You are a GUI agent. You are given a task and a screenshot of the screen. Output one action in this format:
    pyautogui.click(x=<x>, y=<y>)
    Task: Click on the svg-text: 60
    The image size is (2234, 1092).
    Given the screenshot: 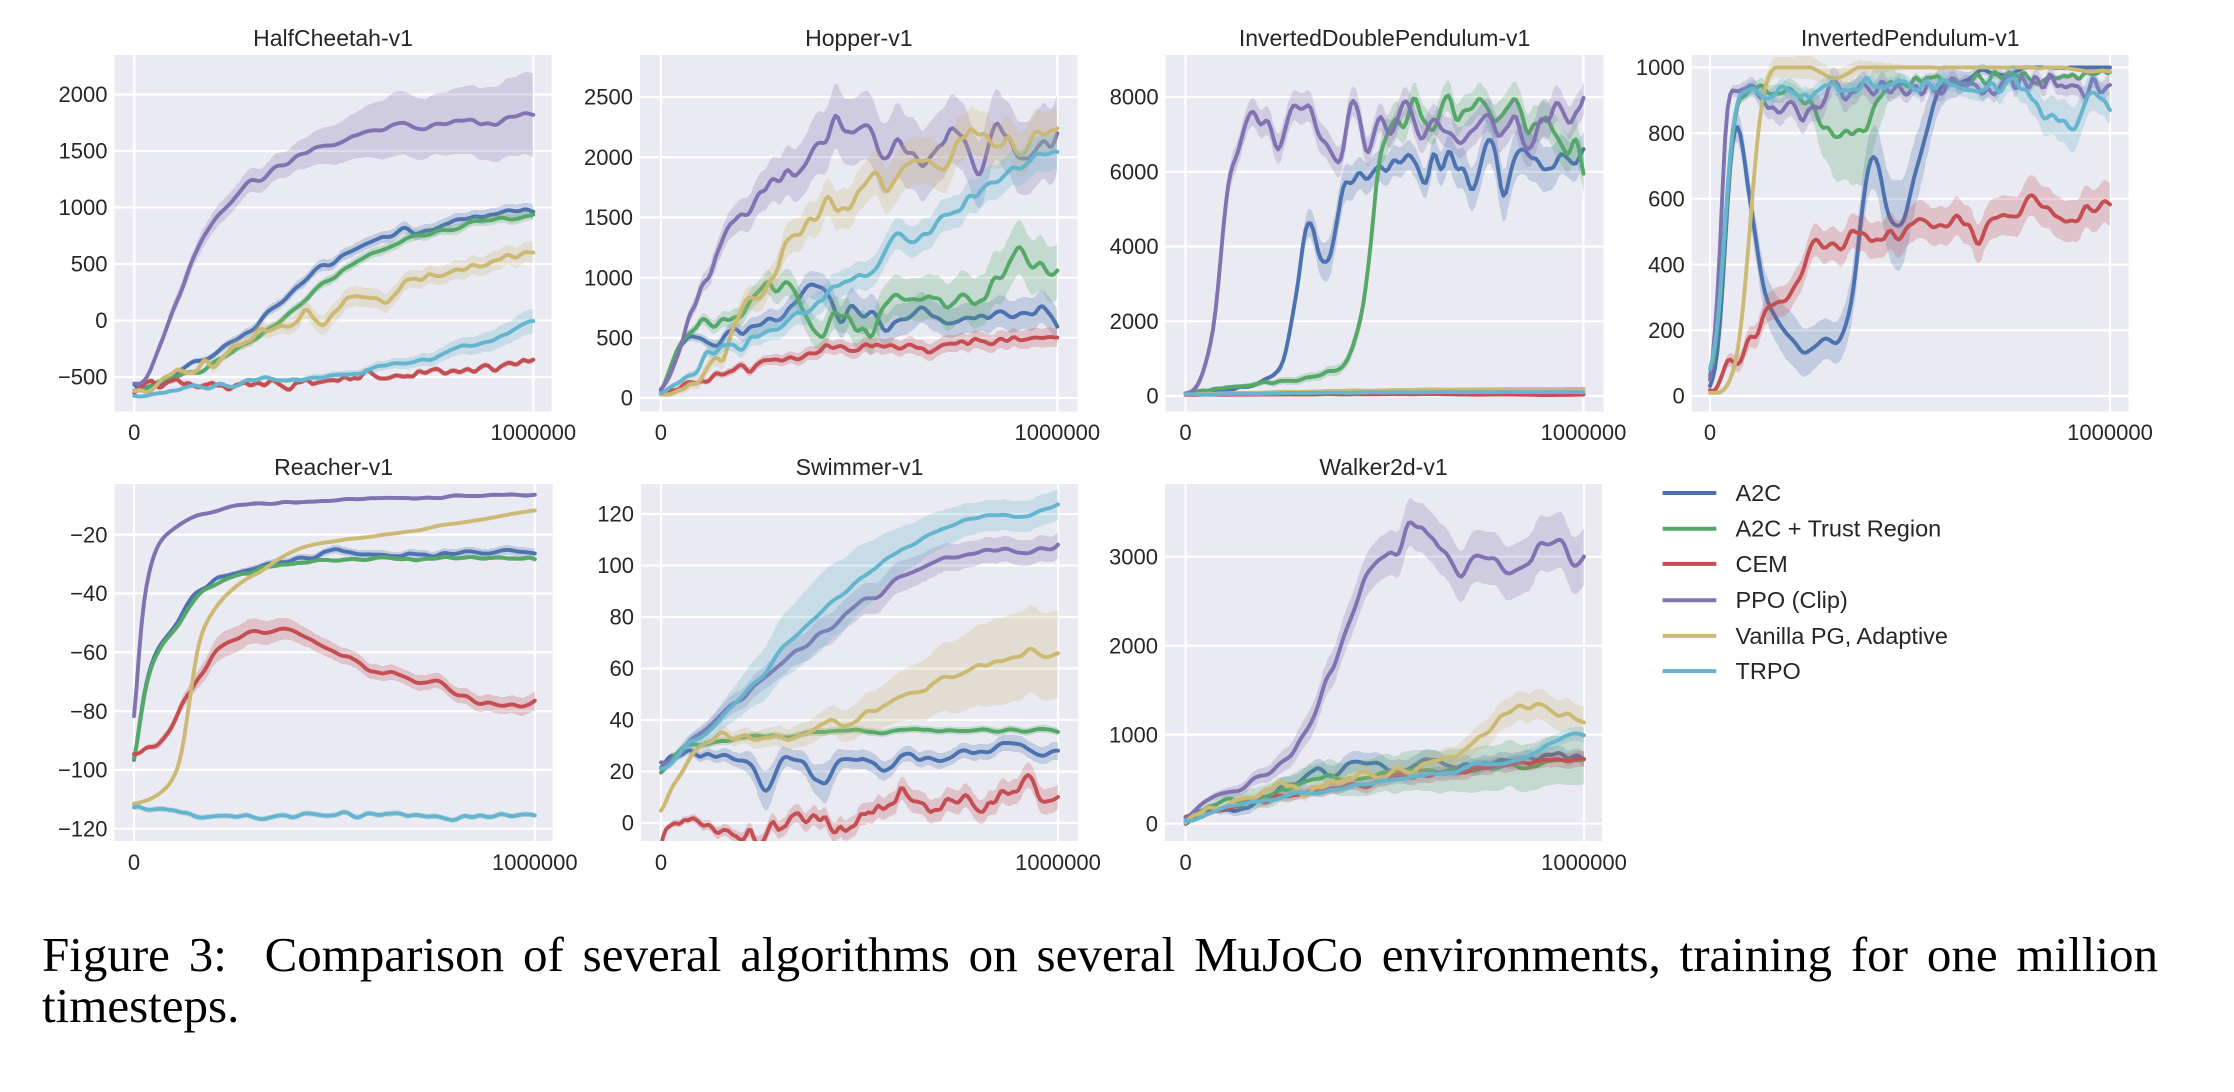 What is the action you would take?
    pyautogui.click(x=622, y=668)
    